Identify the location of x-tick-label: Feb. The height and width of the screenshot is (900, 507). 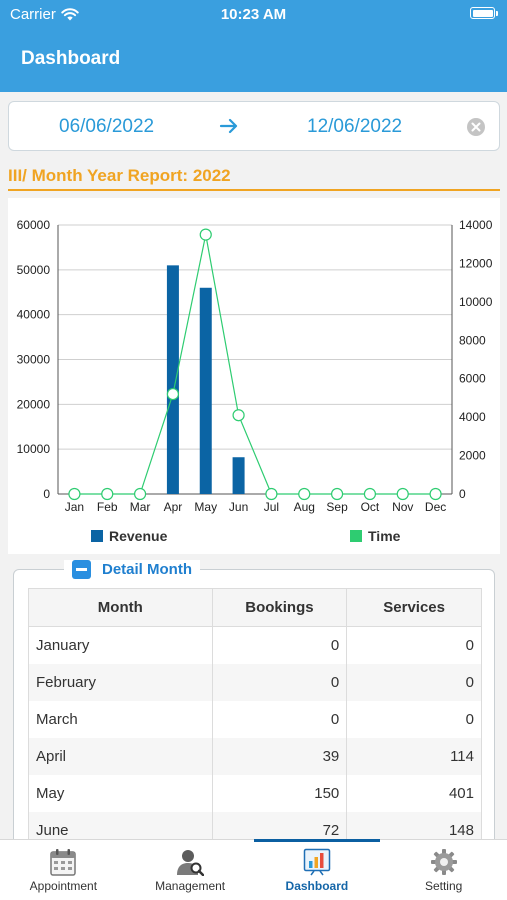
(107, 507).